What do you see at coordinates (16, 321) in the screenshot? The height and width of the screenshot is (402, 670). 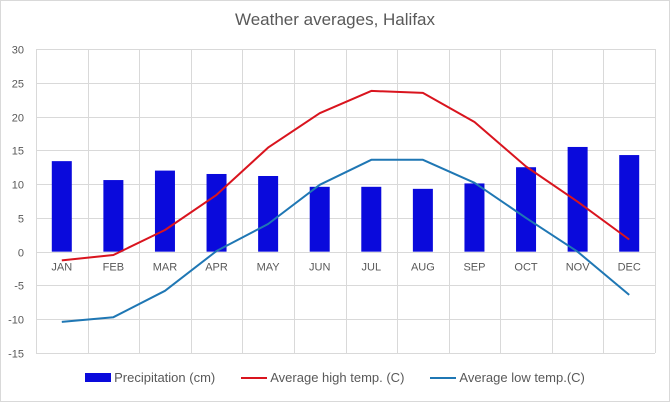 I see `y-tick-label: -10` at bounding box center [16, 321].